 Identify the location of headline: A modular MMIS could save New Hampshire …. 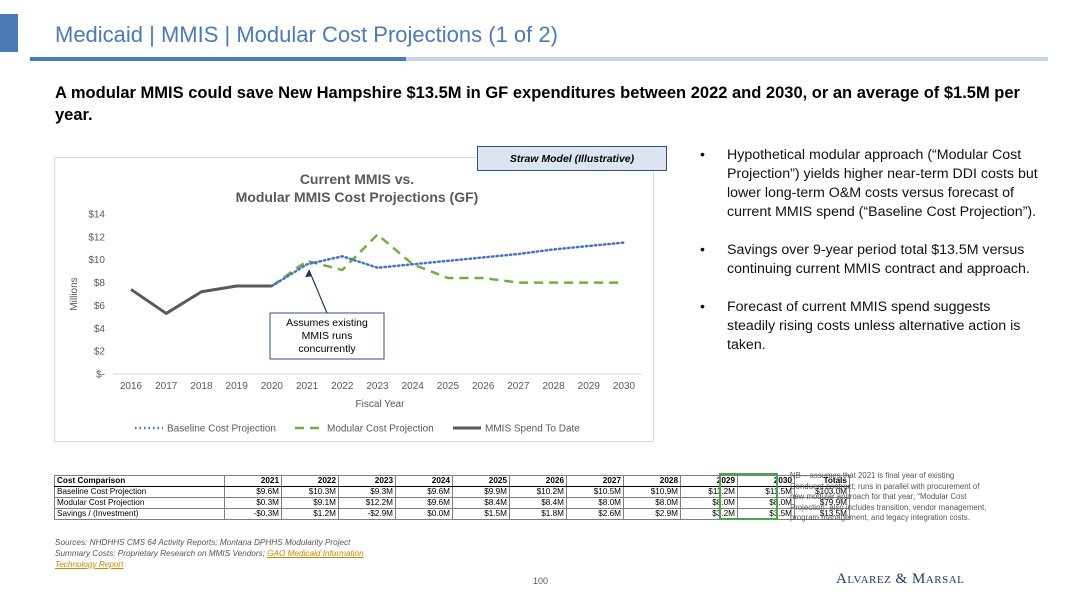
(537, 104).